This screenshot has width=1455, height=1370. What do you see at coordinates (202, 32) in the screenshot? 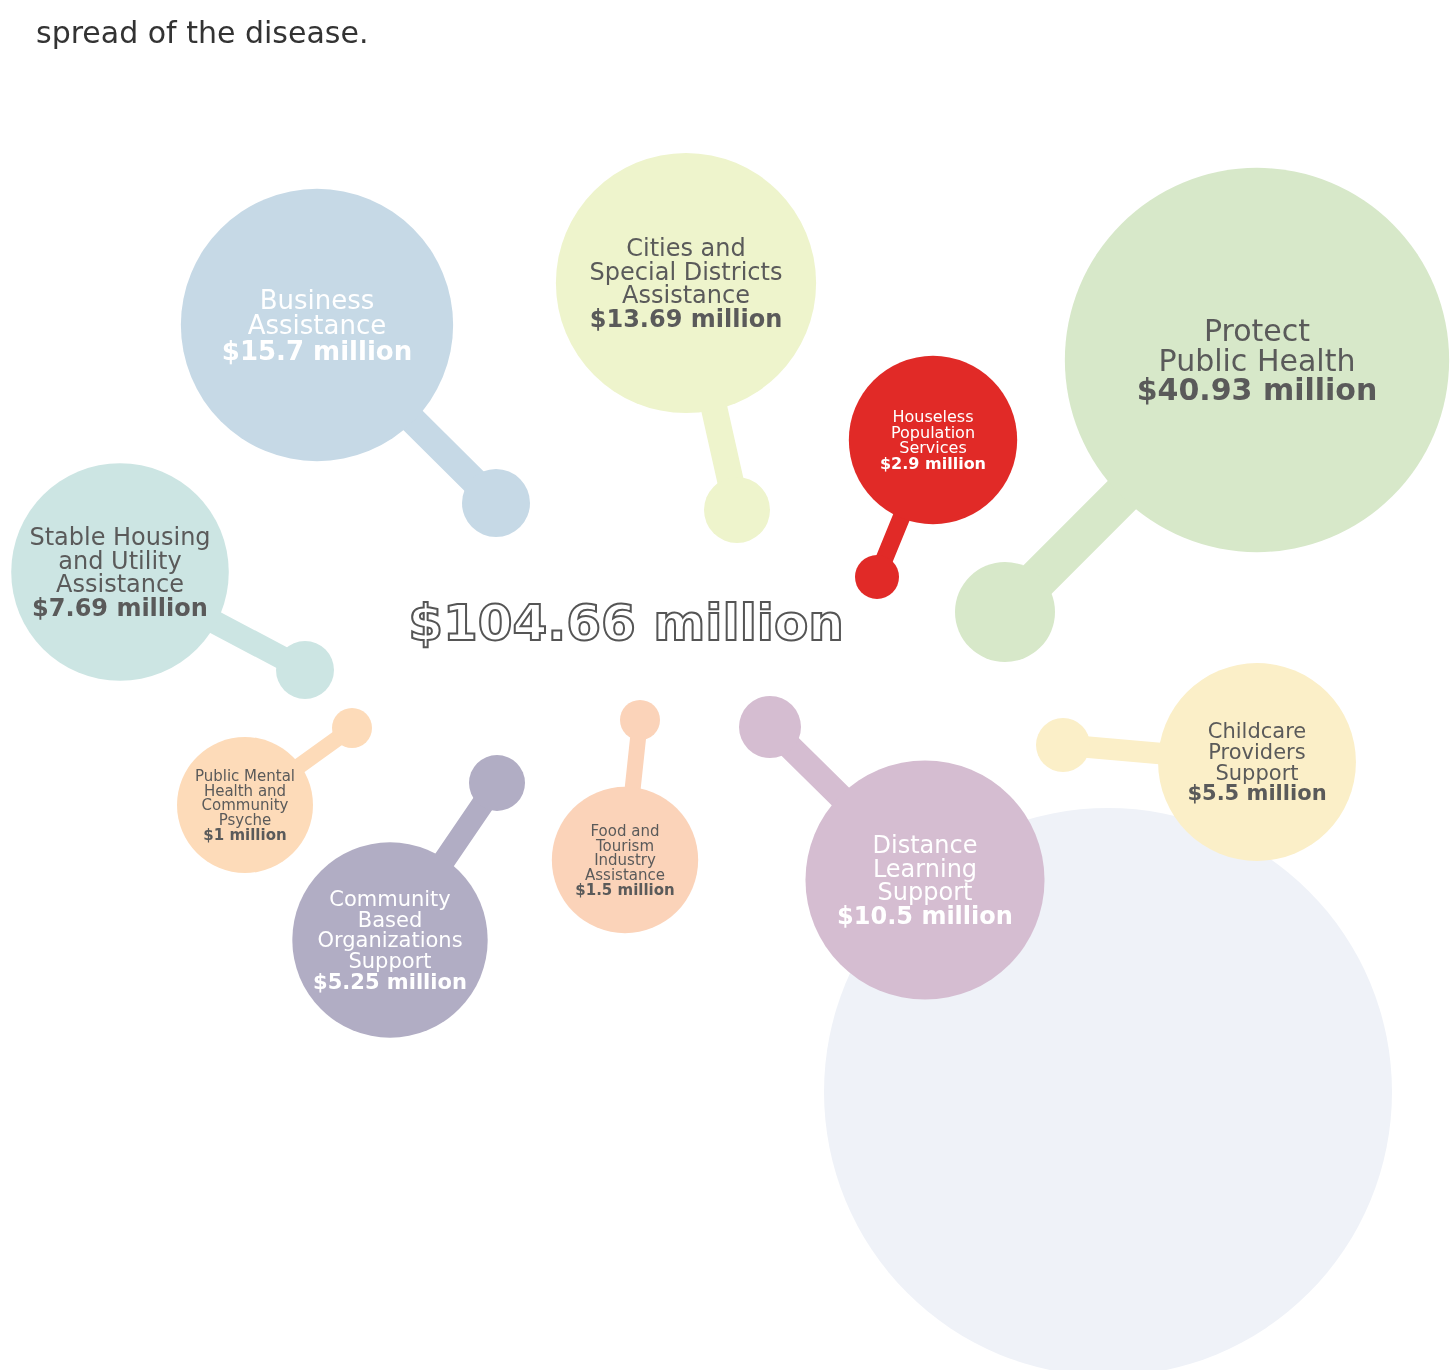
I see `text: spread of the disease.` at bounding box center [202, 32].